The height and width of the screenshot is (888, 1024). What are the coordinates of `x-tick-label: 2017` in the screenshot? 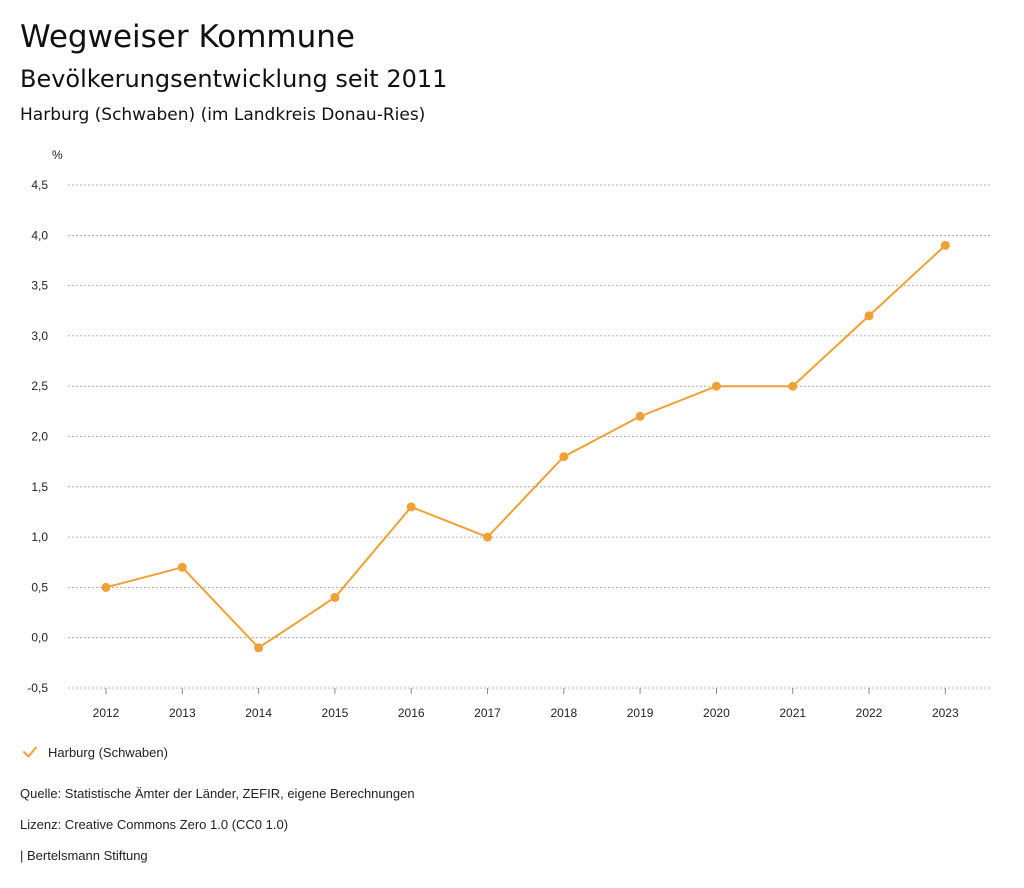 It's located at (487, 713).